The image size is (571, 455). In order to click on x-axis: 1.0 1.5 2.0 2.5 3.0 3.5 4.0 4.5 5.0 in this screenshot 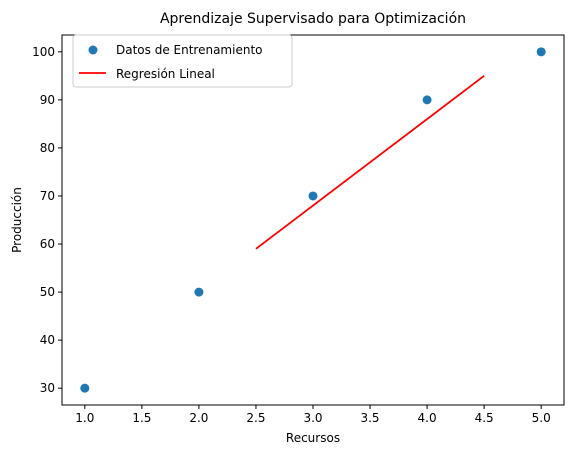, I will do `click(313, 415)`.